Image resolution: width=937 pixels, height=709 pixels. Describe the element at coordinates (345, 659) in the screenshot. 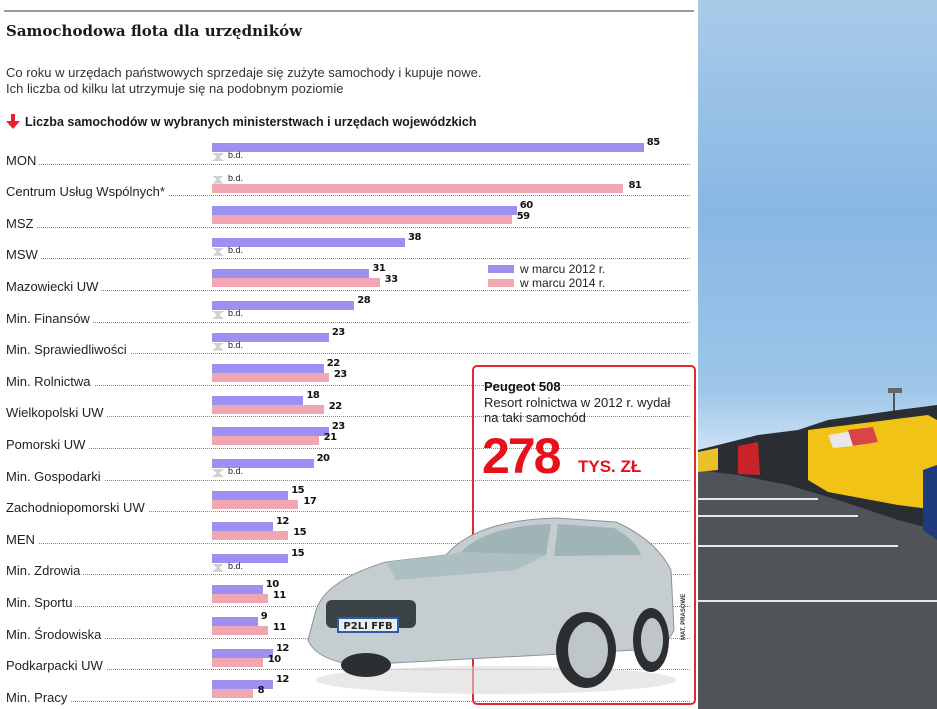

I see `chart-row: Podkarpacki UW 12 10` at that location.